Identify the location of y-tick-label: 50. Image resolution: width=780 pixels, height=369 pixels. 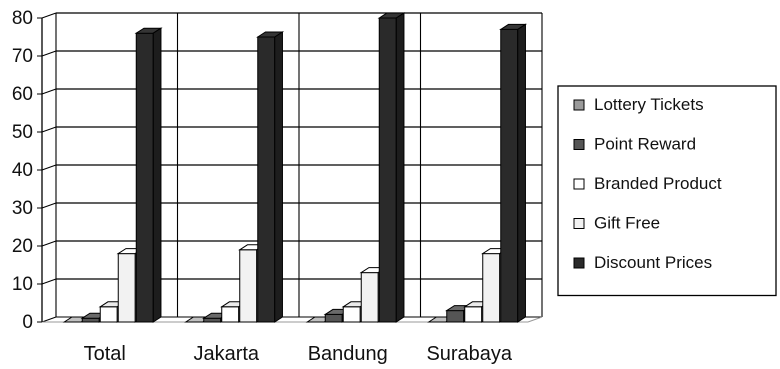
(22, 132).